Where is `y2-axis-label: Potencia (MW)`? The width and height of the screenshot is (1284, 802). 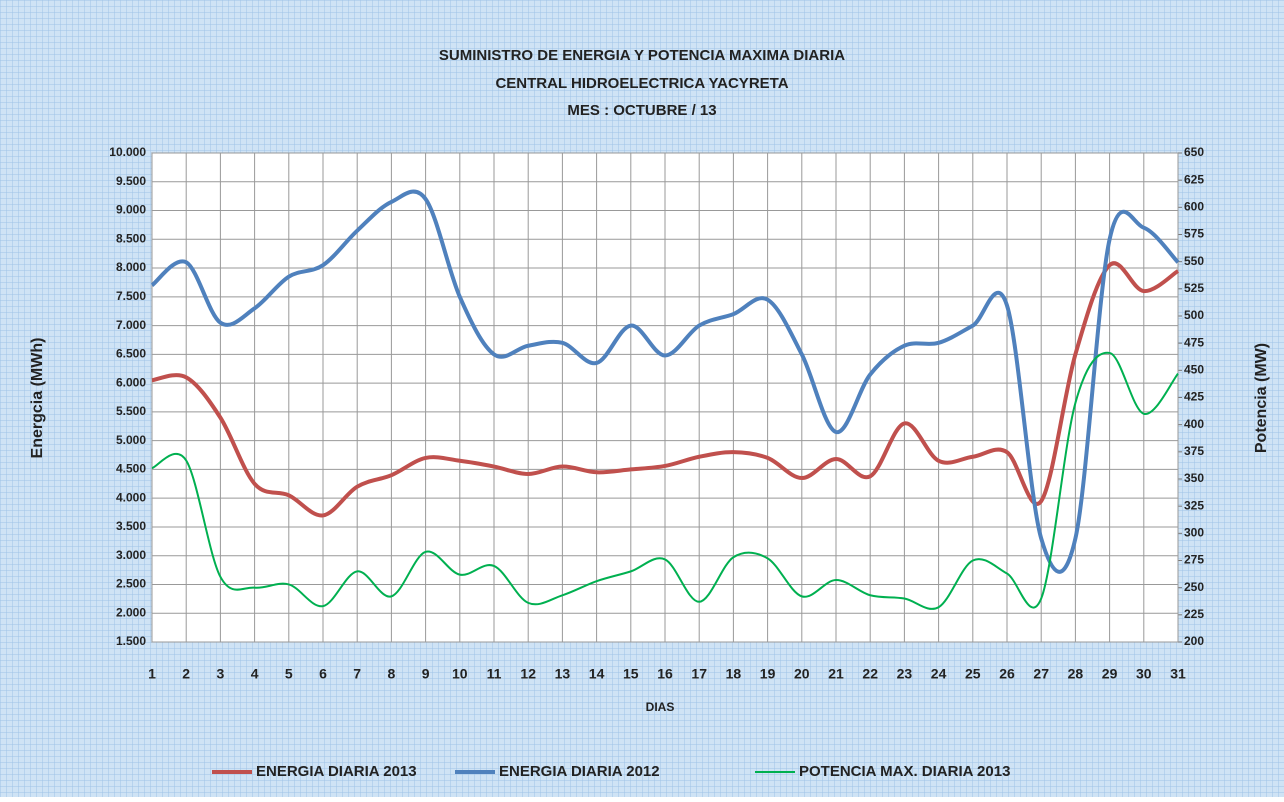 y2-axis-label: Potencia (MW) is located at coordinates (1261, 398).